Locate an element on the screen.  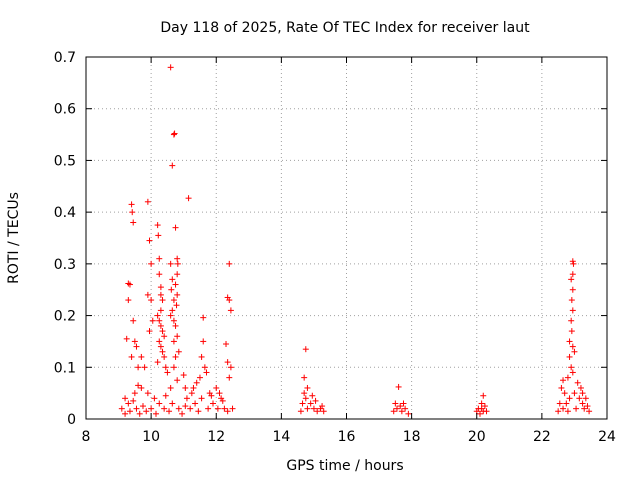
x-tick-label: 22 is located at coordinates (542, 437).